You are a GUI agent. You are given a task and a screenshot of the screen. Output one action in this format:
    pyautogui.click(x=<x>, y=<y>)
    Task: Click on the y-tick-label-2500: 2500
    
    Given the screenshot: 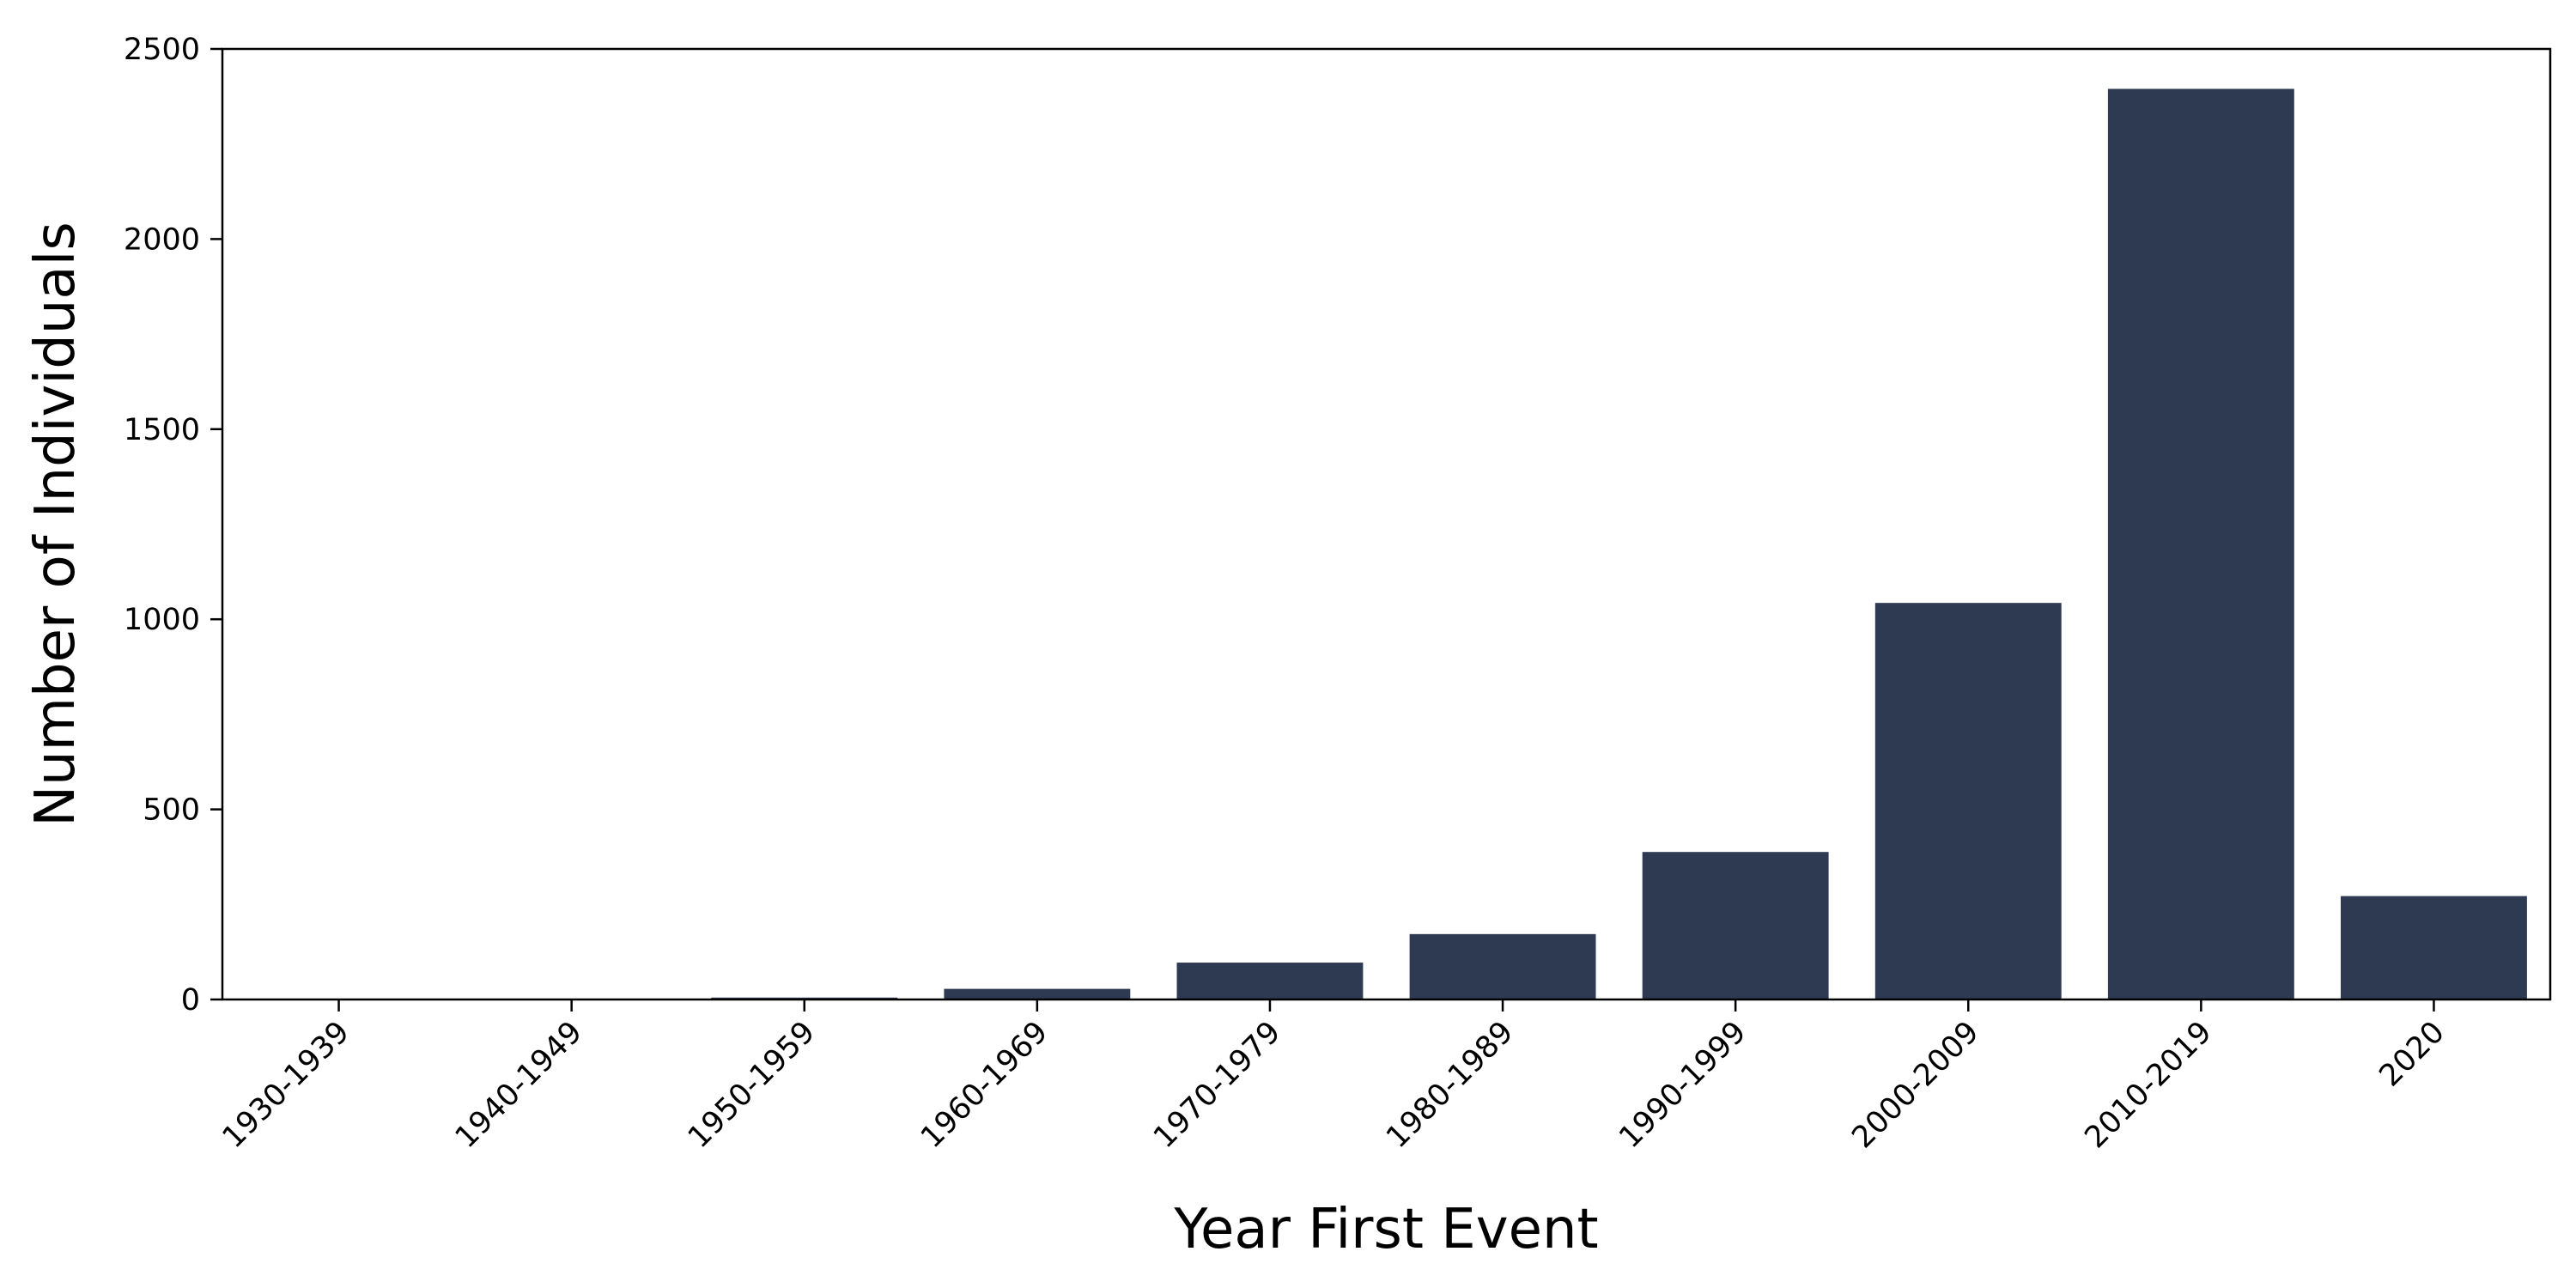 What is the action you would take?
    pyautogui.click(x=162, y=50)
    